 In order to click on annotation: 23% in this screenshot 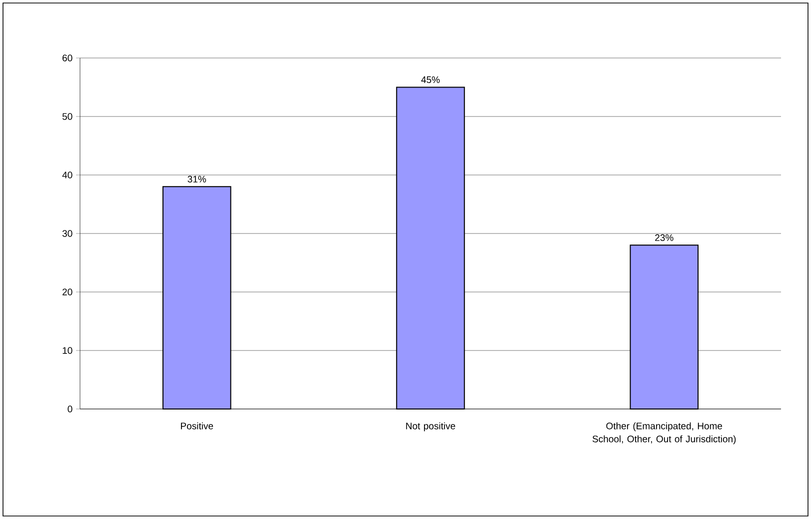, I will do `click(664, 237)`.